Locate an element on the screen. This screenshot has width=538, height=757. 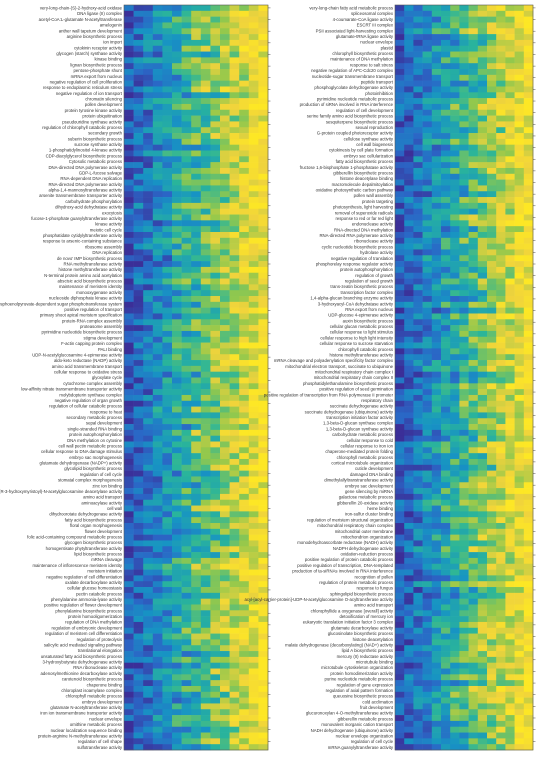
row-label: dihydroorotate dehydrogenase activity is located at coordinates (85, 514).